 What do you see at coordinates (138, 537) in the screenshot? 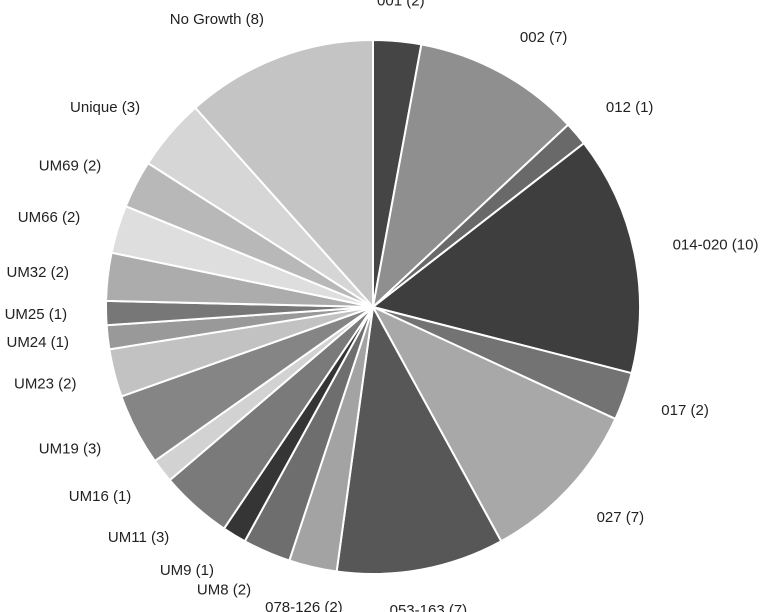
I see `slice-label-um11: UM11 (3)` at bounding box center [138, 537].